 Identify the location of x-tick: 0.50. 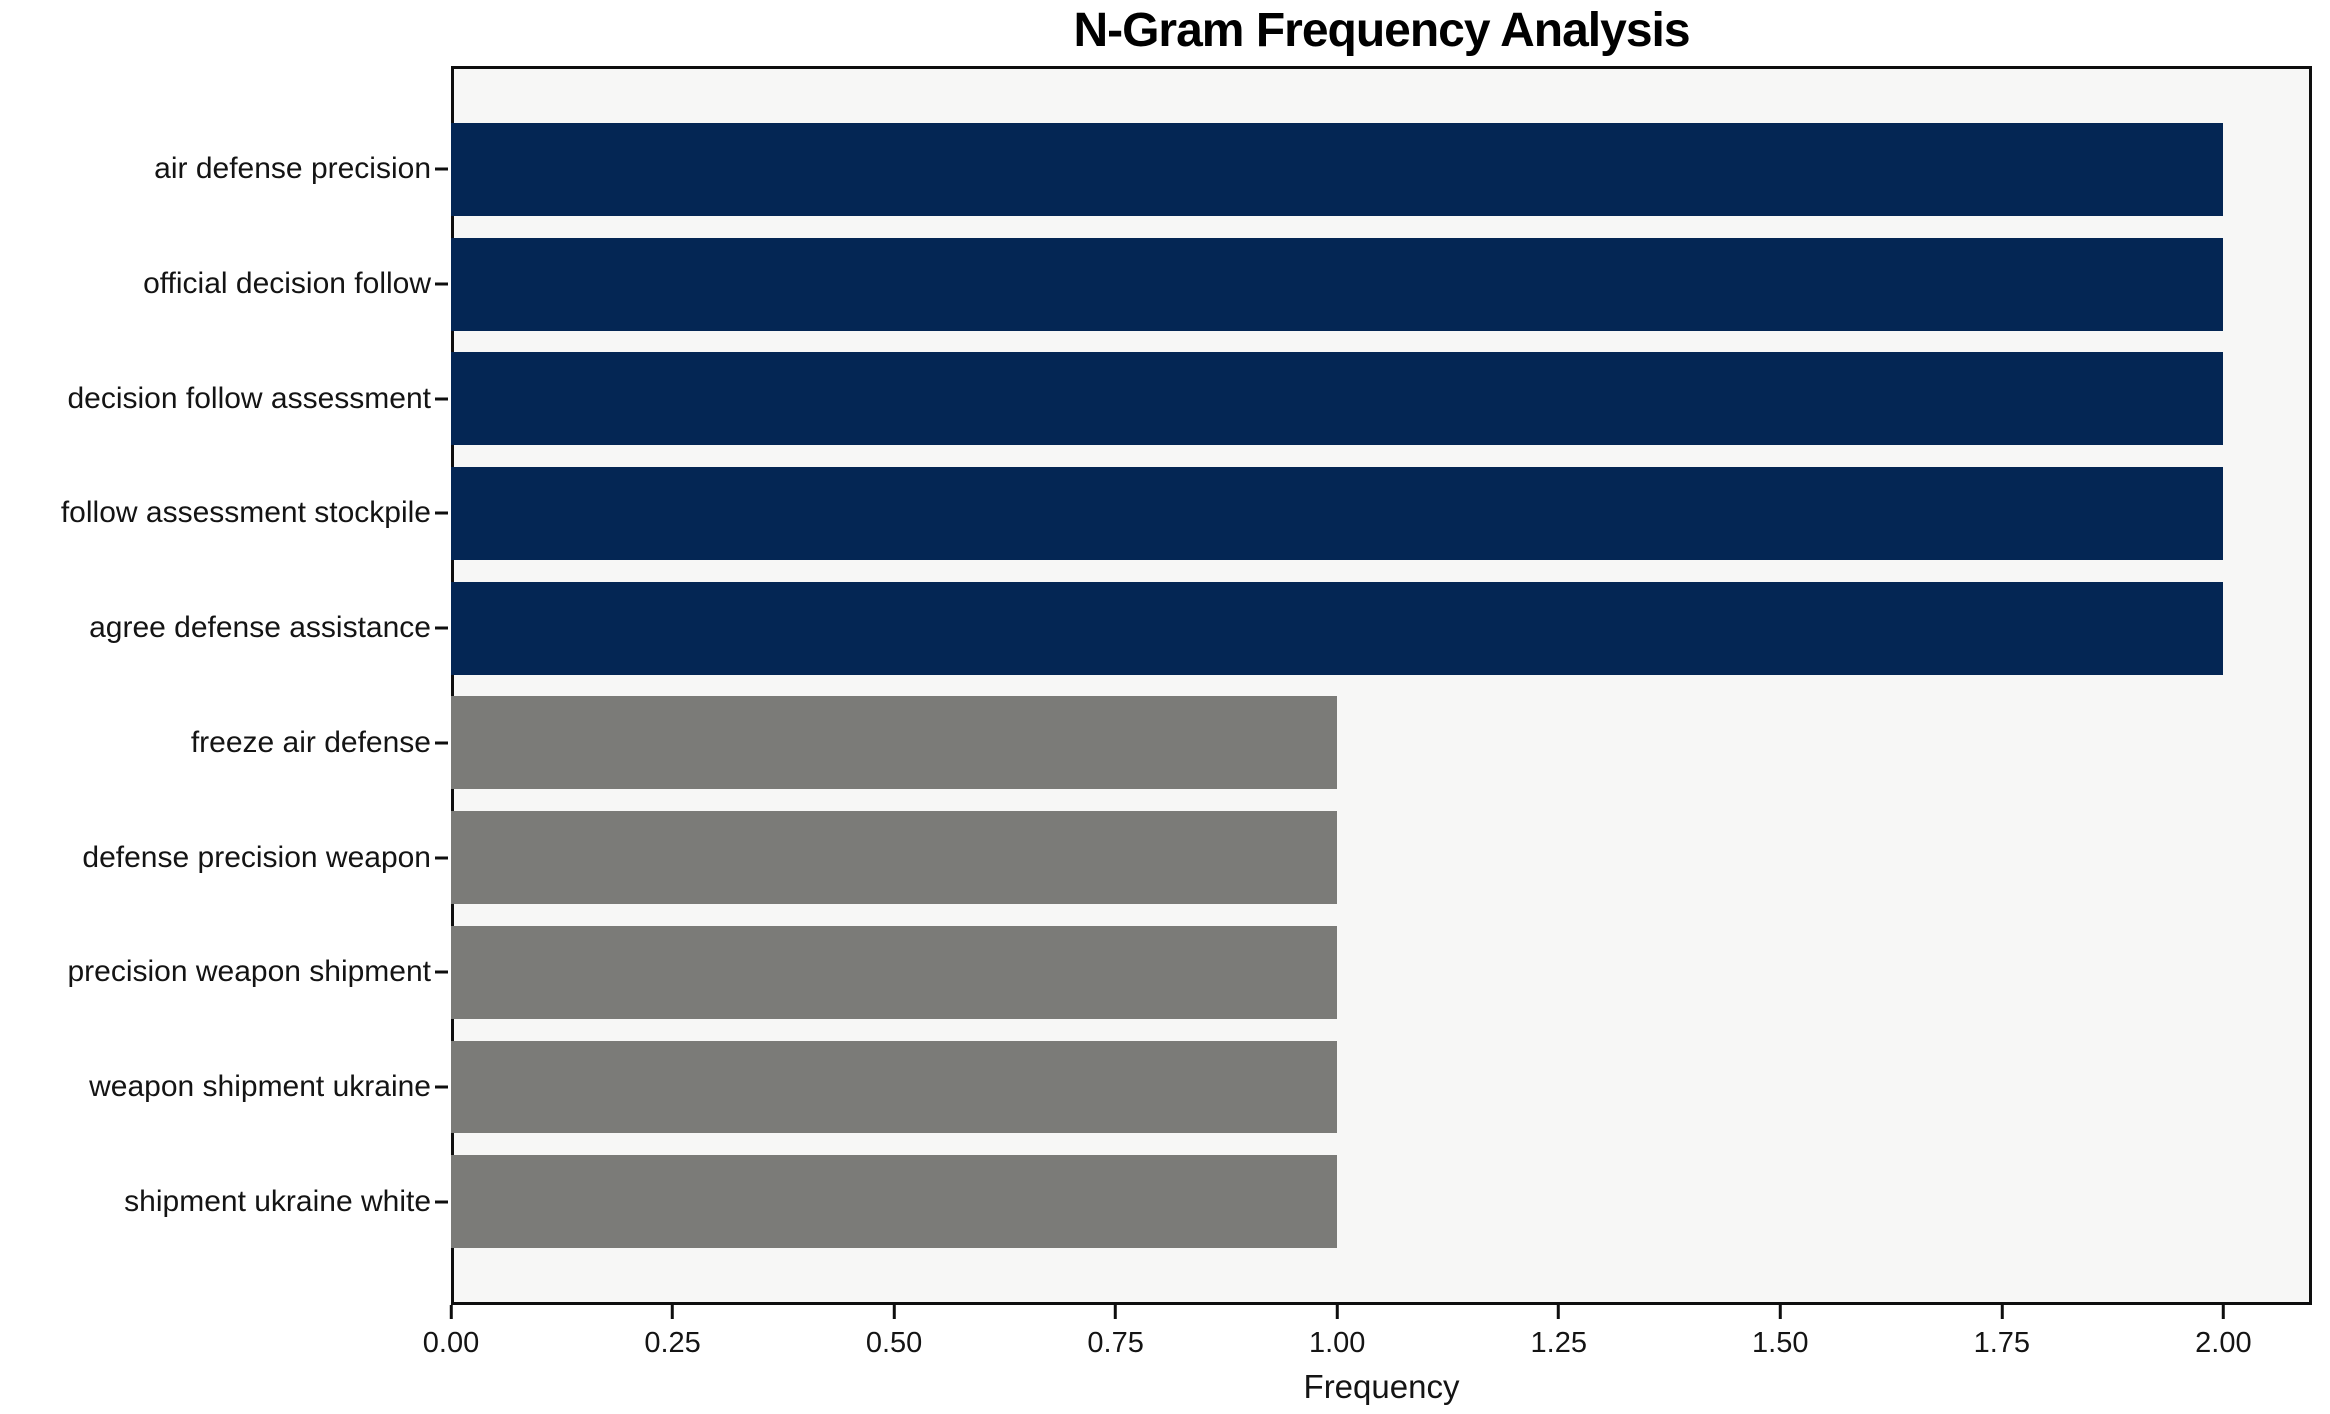
(894, 1332).